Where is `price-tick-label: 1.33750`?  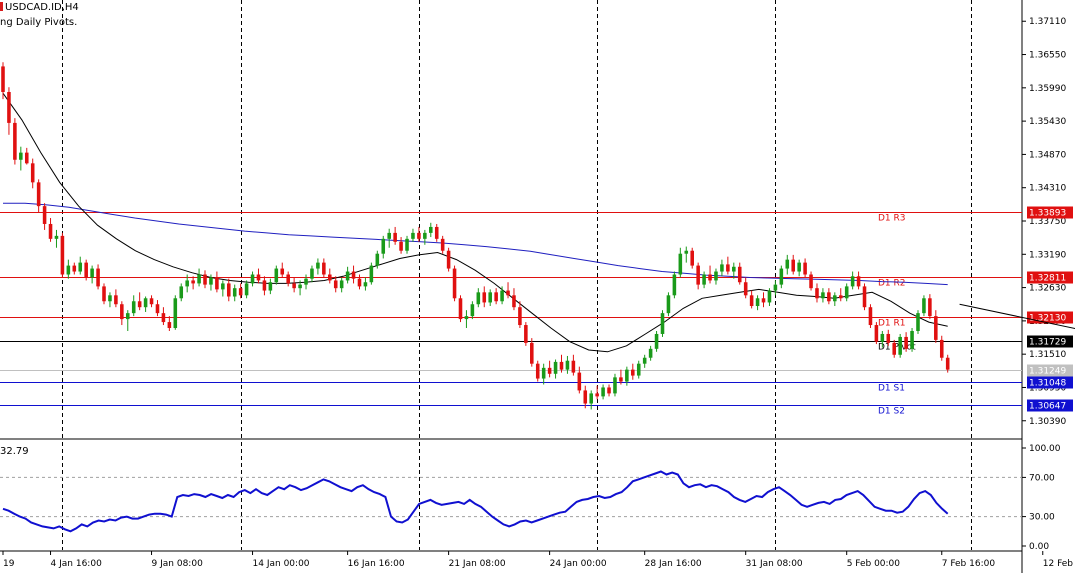
price-tick-label: 1.33750 is located at coordinates (1047, 222).